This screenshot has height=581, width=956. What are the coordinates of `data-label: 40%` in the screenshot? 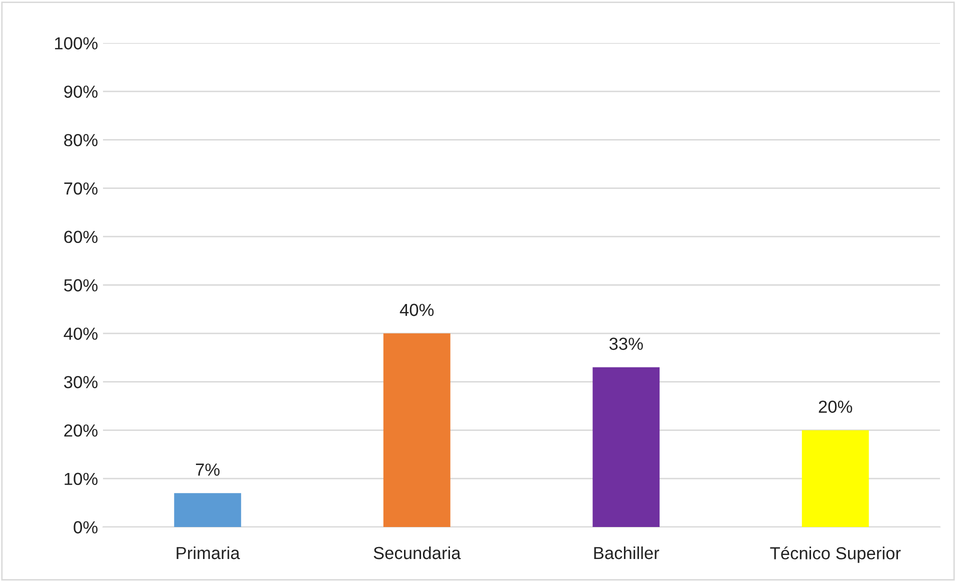 It's located at (417, 310).